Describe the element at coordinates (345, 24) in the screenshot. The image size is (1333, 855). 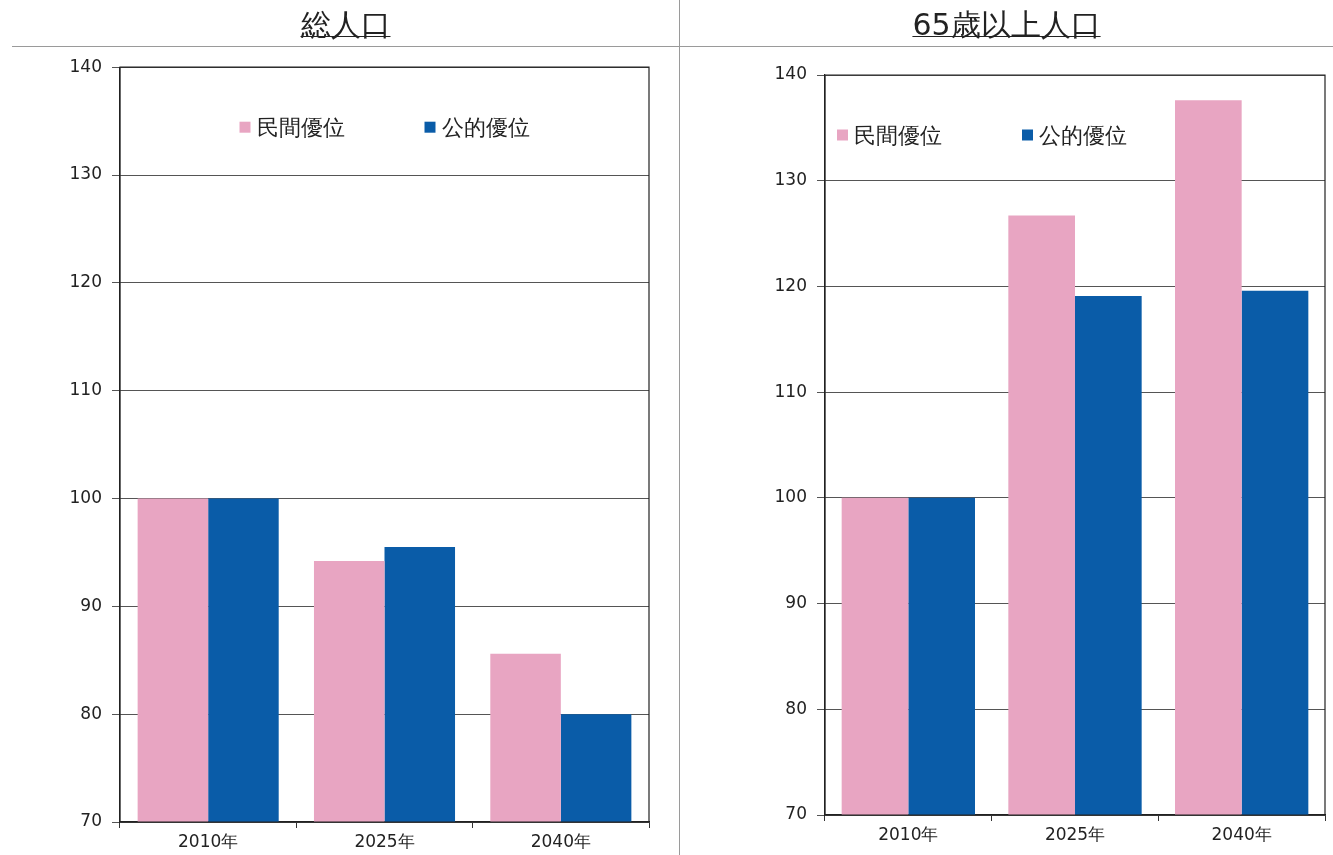
I see `chart-title: 総人口` at that location.